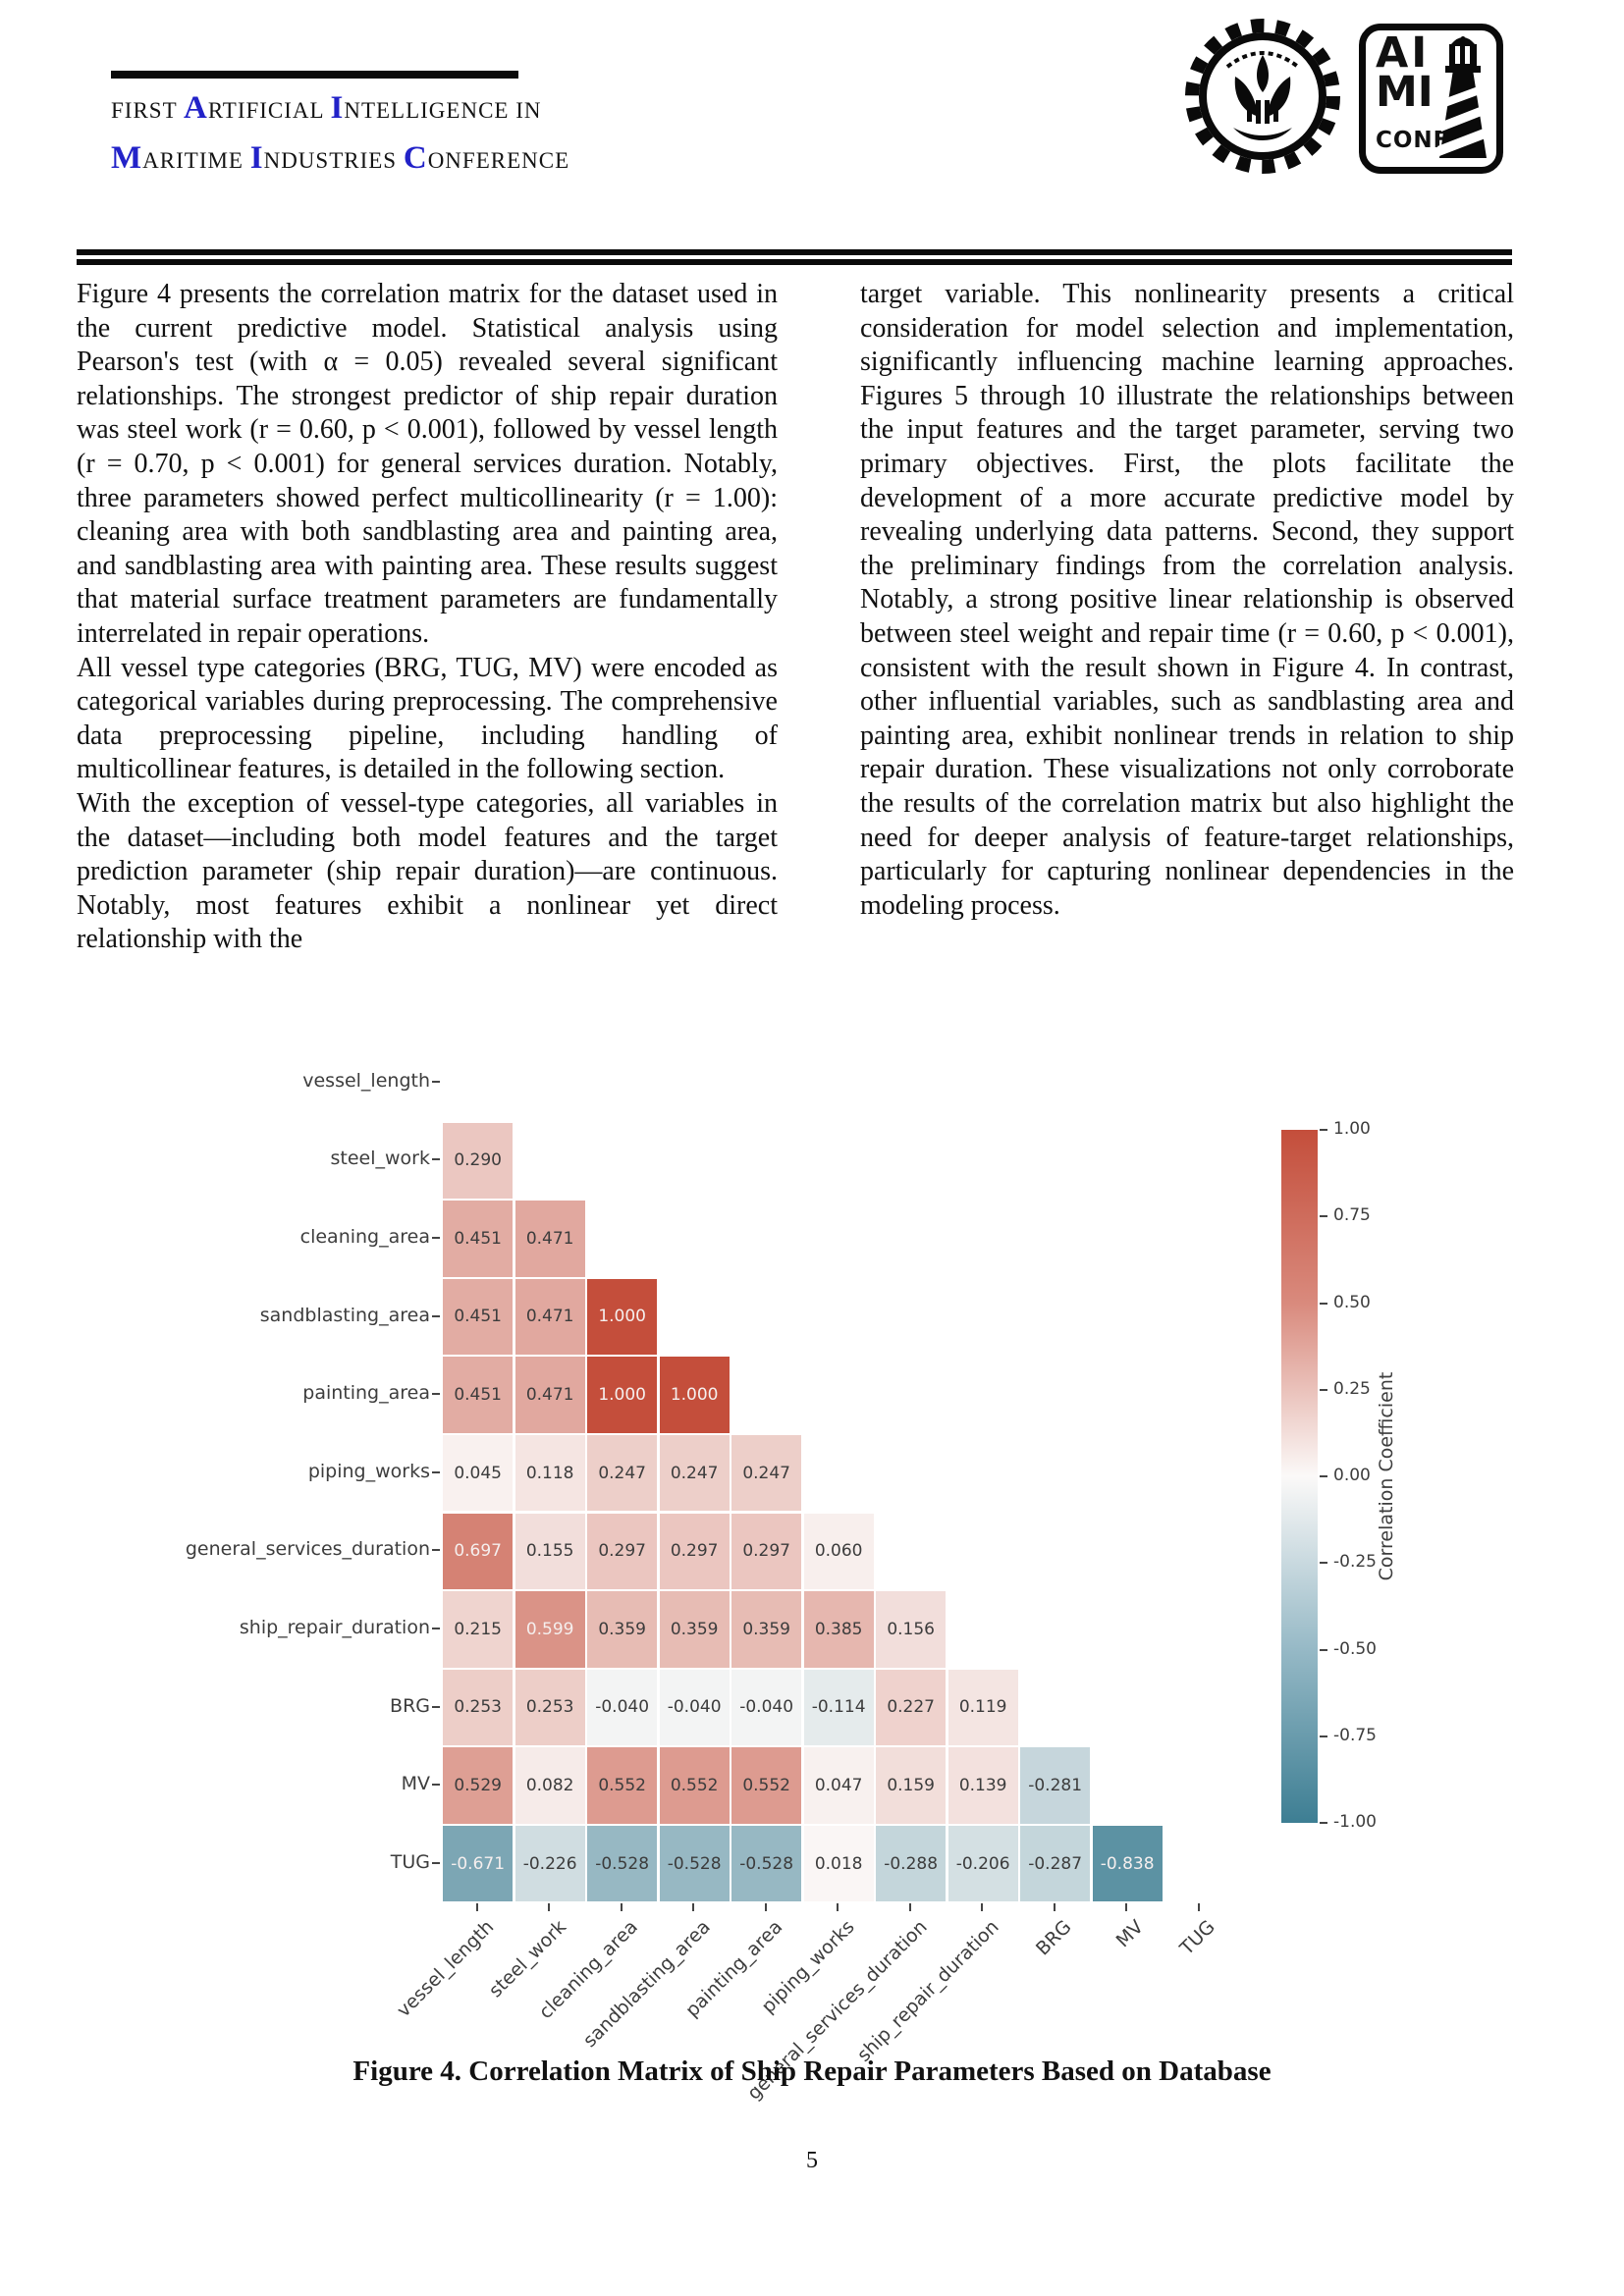 The height and width of the screenshot is (2296, 1624). What do you see at coordinates (344, 1315) in the screenshot?
I see `row-label-sandblasting_area: sandblasting_area` at bounding box center [344, 1315].